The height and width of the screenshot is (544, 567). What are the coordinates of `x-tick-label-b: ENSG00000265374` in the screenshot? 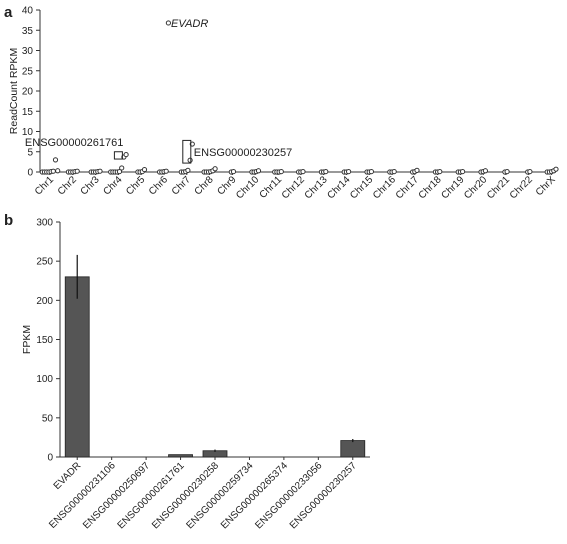 It's located at (254, 495).